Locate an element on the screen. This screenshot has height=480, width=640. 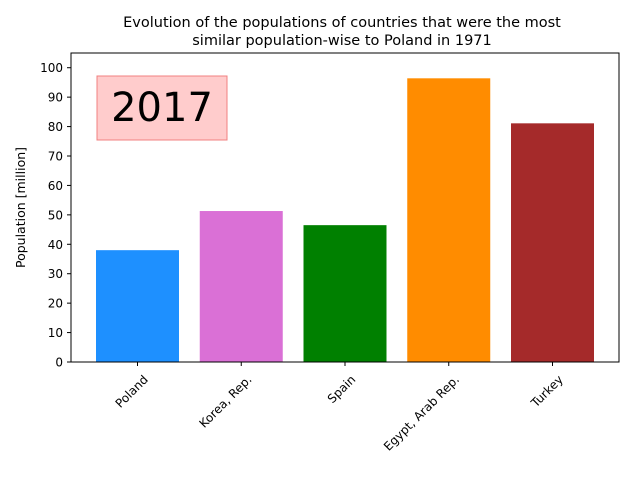
x-tick-label-4: Turkey is located at coordinates (547, 391).